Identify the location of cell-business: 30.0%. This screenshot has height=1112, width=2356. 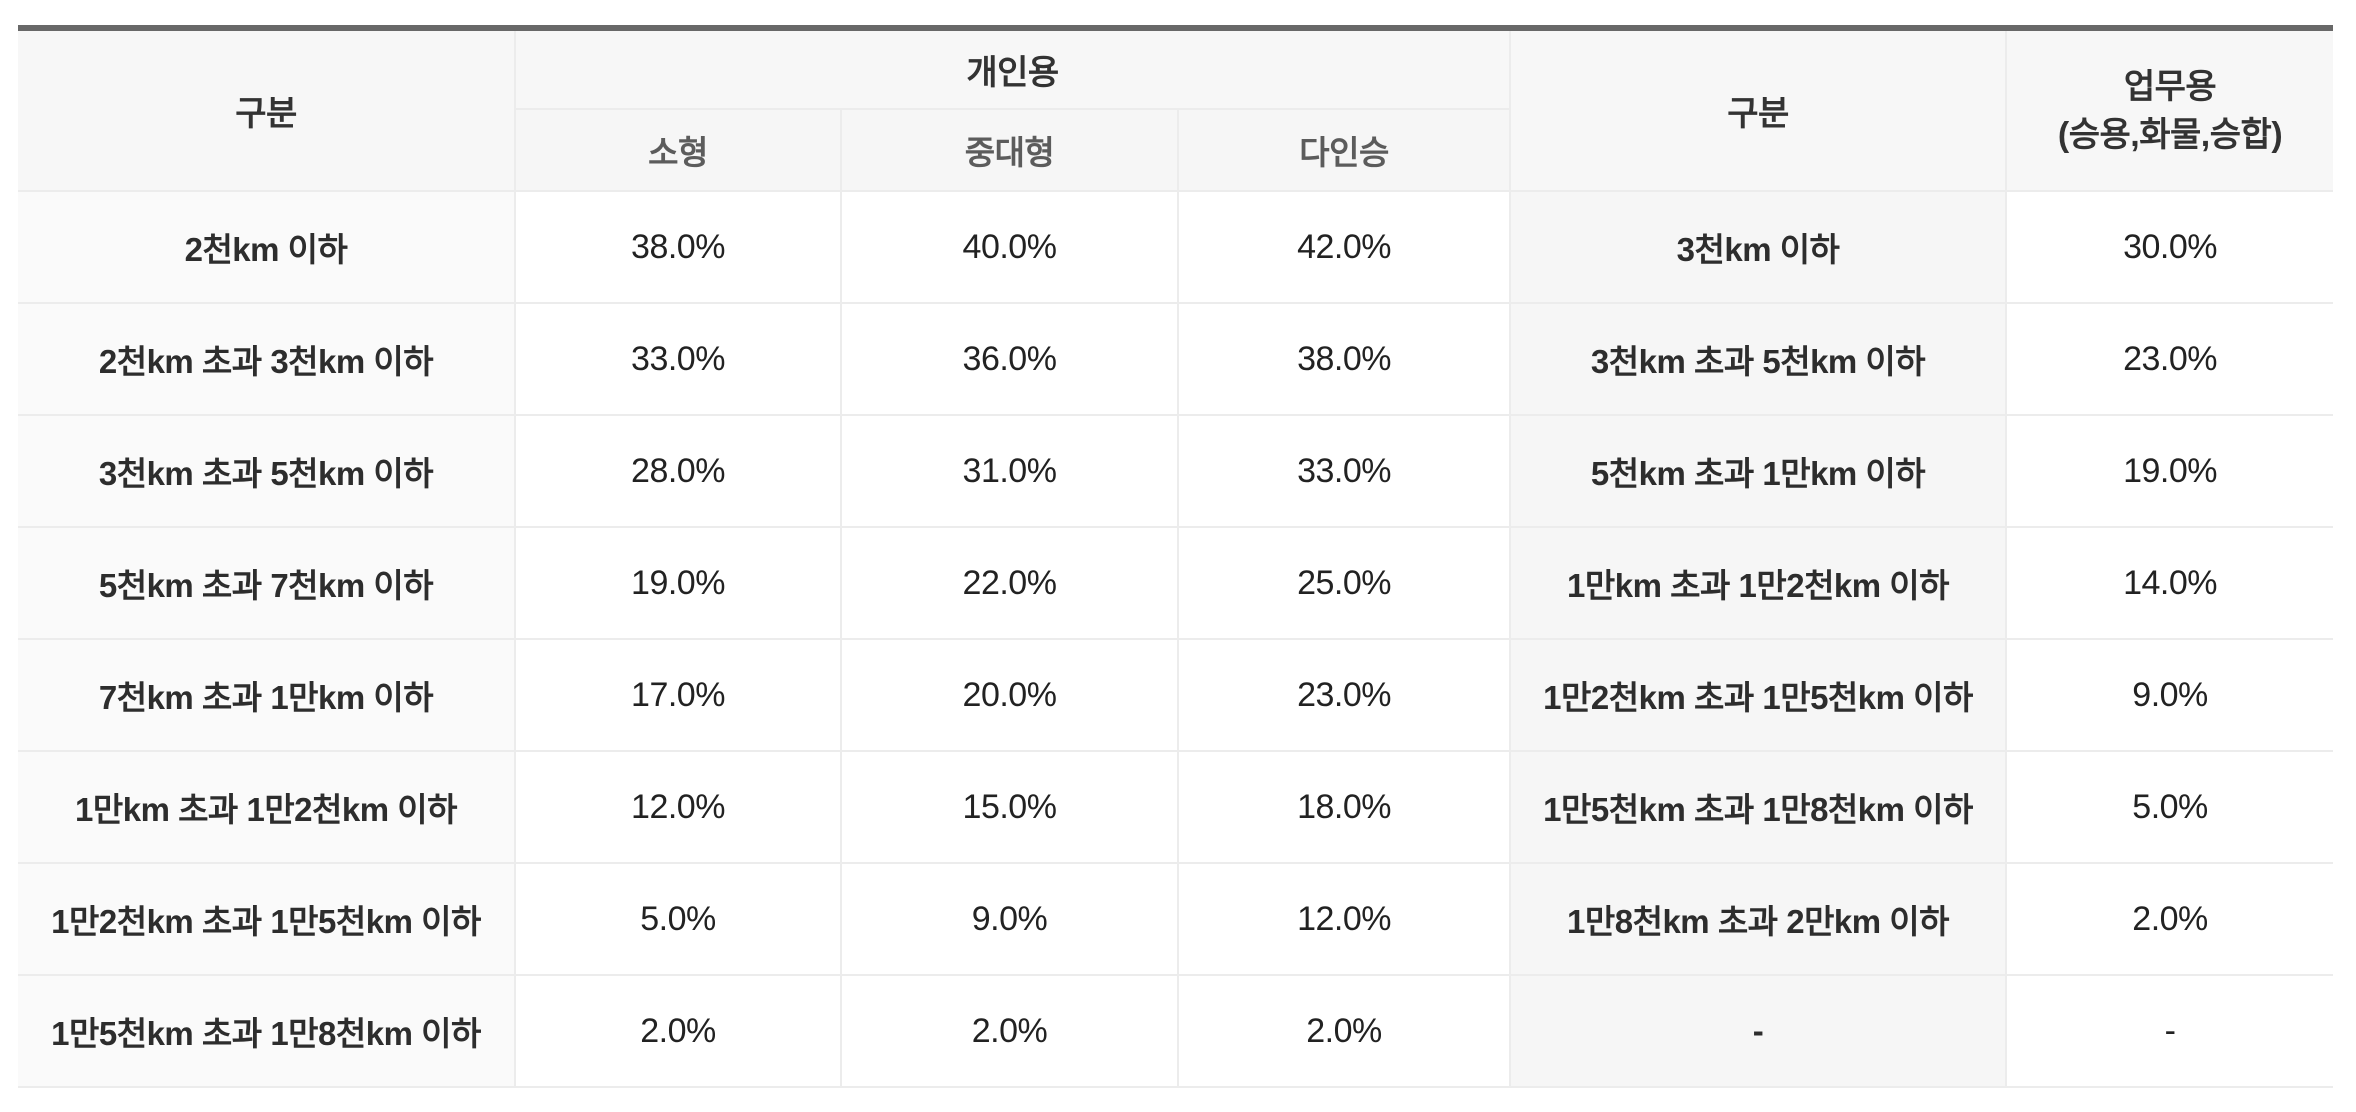
(2169, 247).